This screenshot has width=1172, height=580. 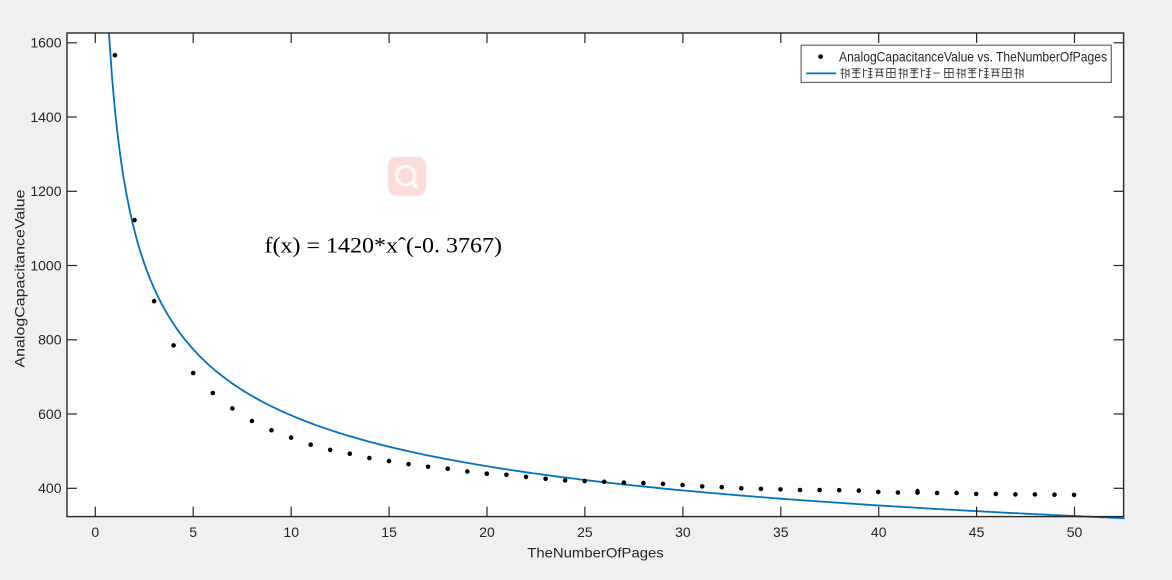 What do you see at coordinates (384, 244) in the screenshot?
I see `svg-text: f(x) = 1420*xˆ(-0. 3767)` at bounding box center [384, 244].